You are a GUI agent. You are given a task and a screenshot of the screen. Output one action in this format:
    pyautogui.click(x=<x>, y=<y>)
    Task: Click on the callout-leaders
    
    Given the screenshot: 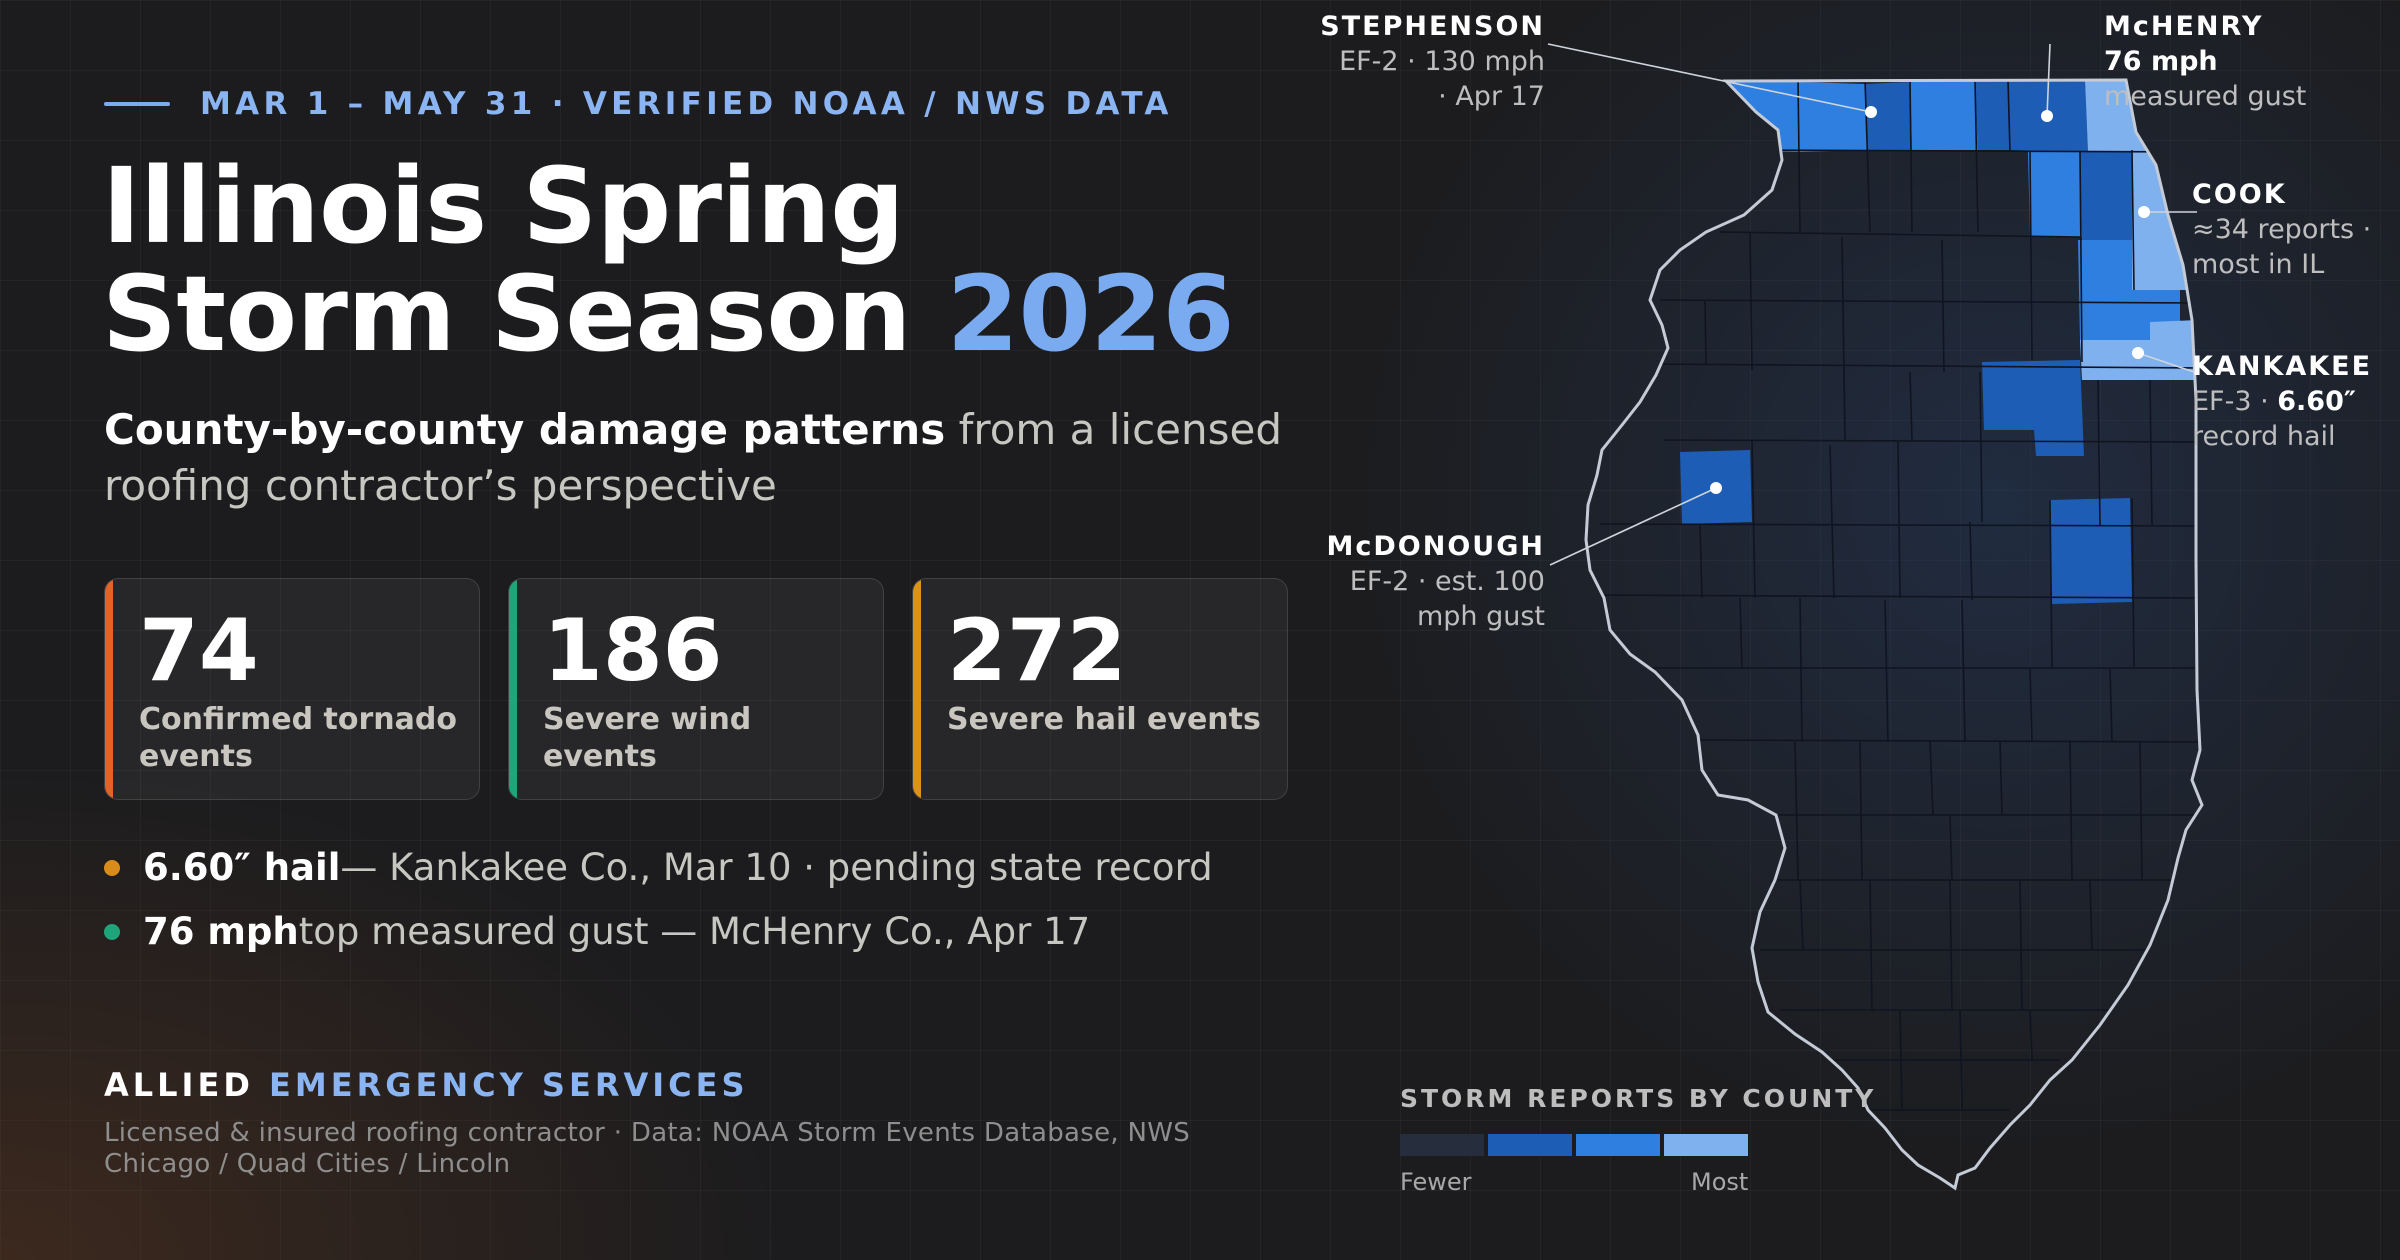 What is the action you would take?
    pyautogui.click(x=1872, y=304)
    